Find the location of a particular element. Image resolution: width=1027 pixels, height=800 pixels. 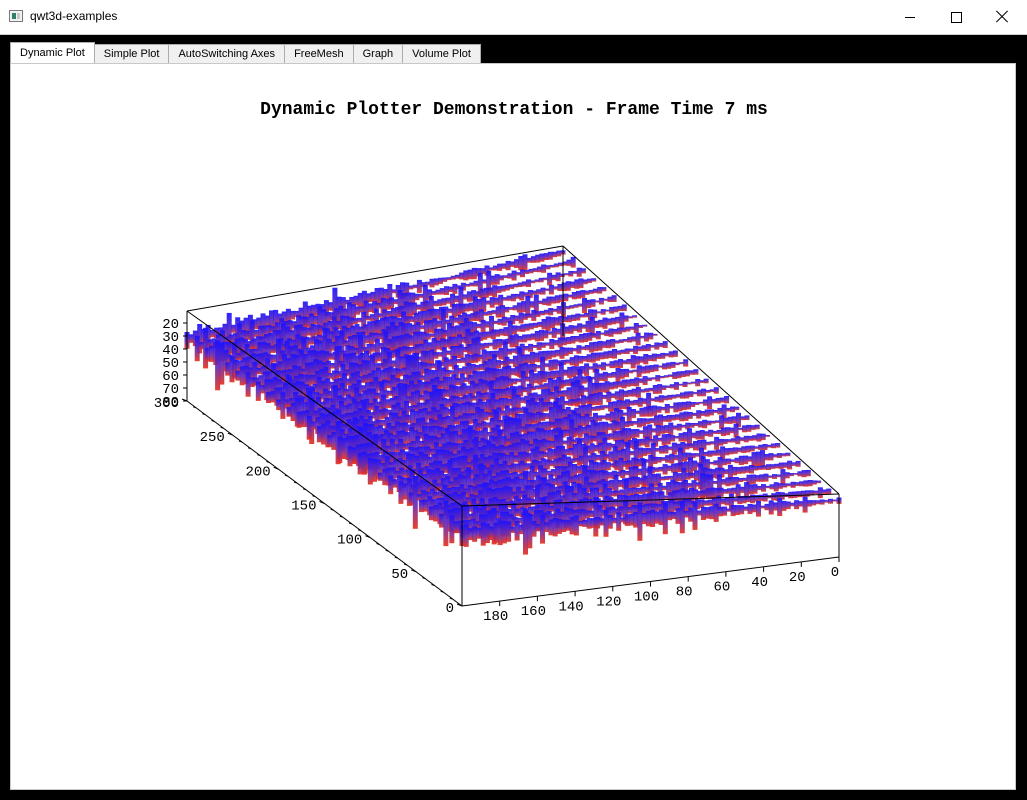

title-bar: qwt3d-examples is located at coordinates (513, 17).